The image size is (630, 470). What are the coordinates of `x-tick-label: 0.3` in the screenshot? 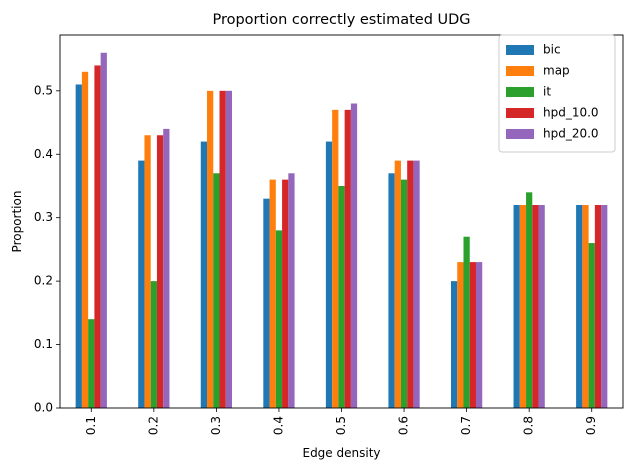 It's located at (216, 425).